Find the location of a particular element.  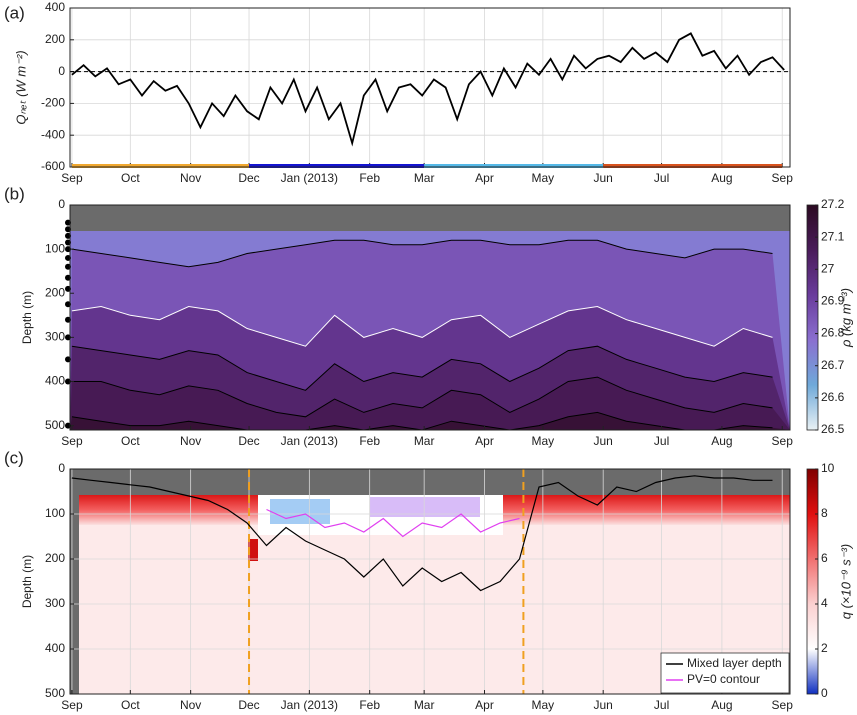

colorbar-tick-label: 26.5 is located at coordinates (833, 429).